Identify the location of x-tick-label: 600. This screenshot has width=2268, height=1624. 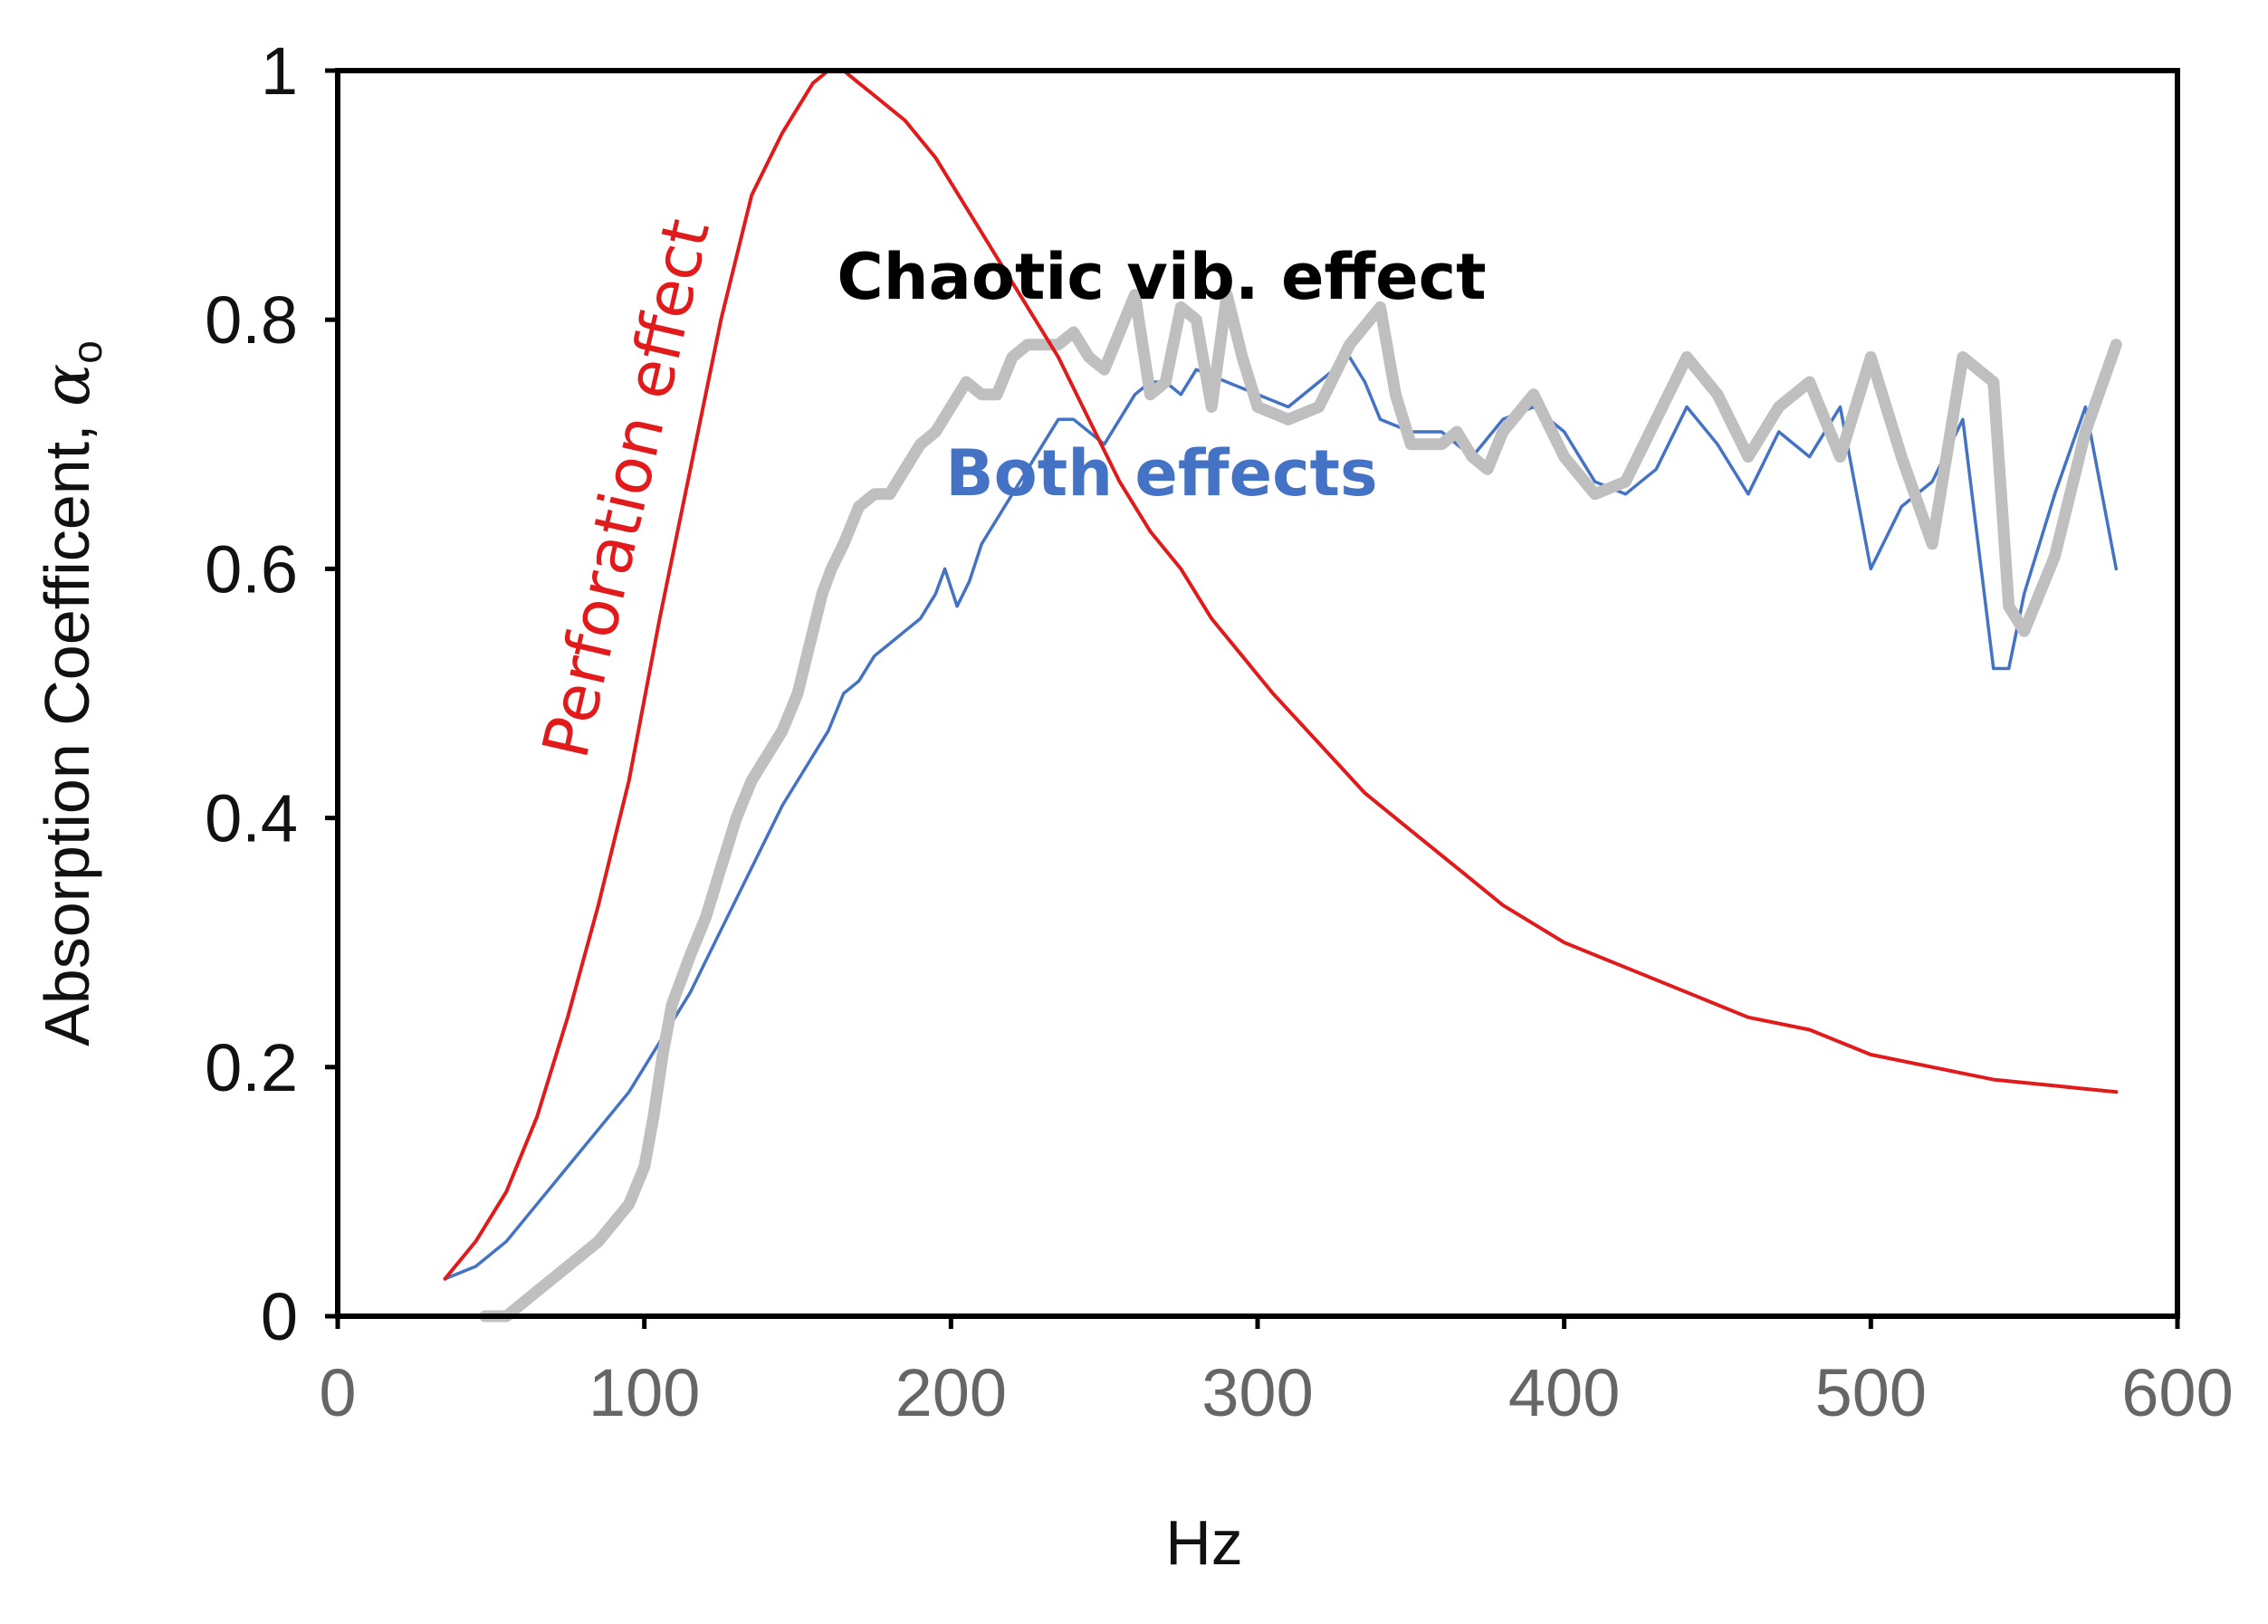
(2177, 1392).